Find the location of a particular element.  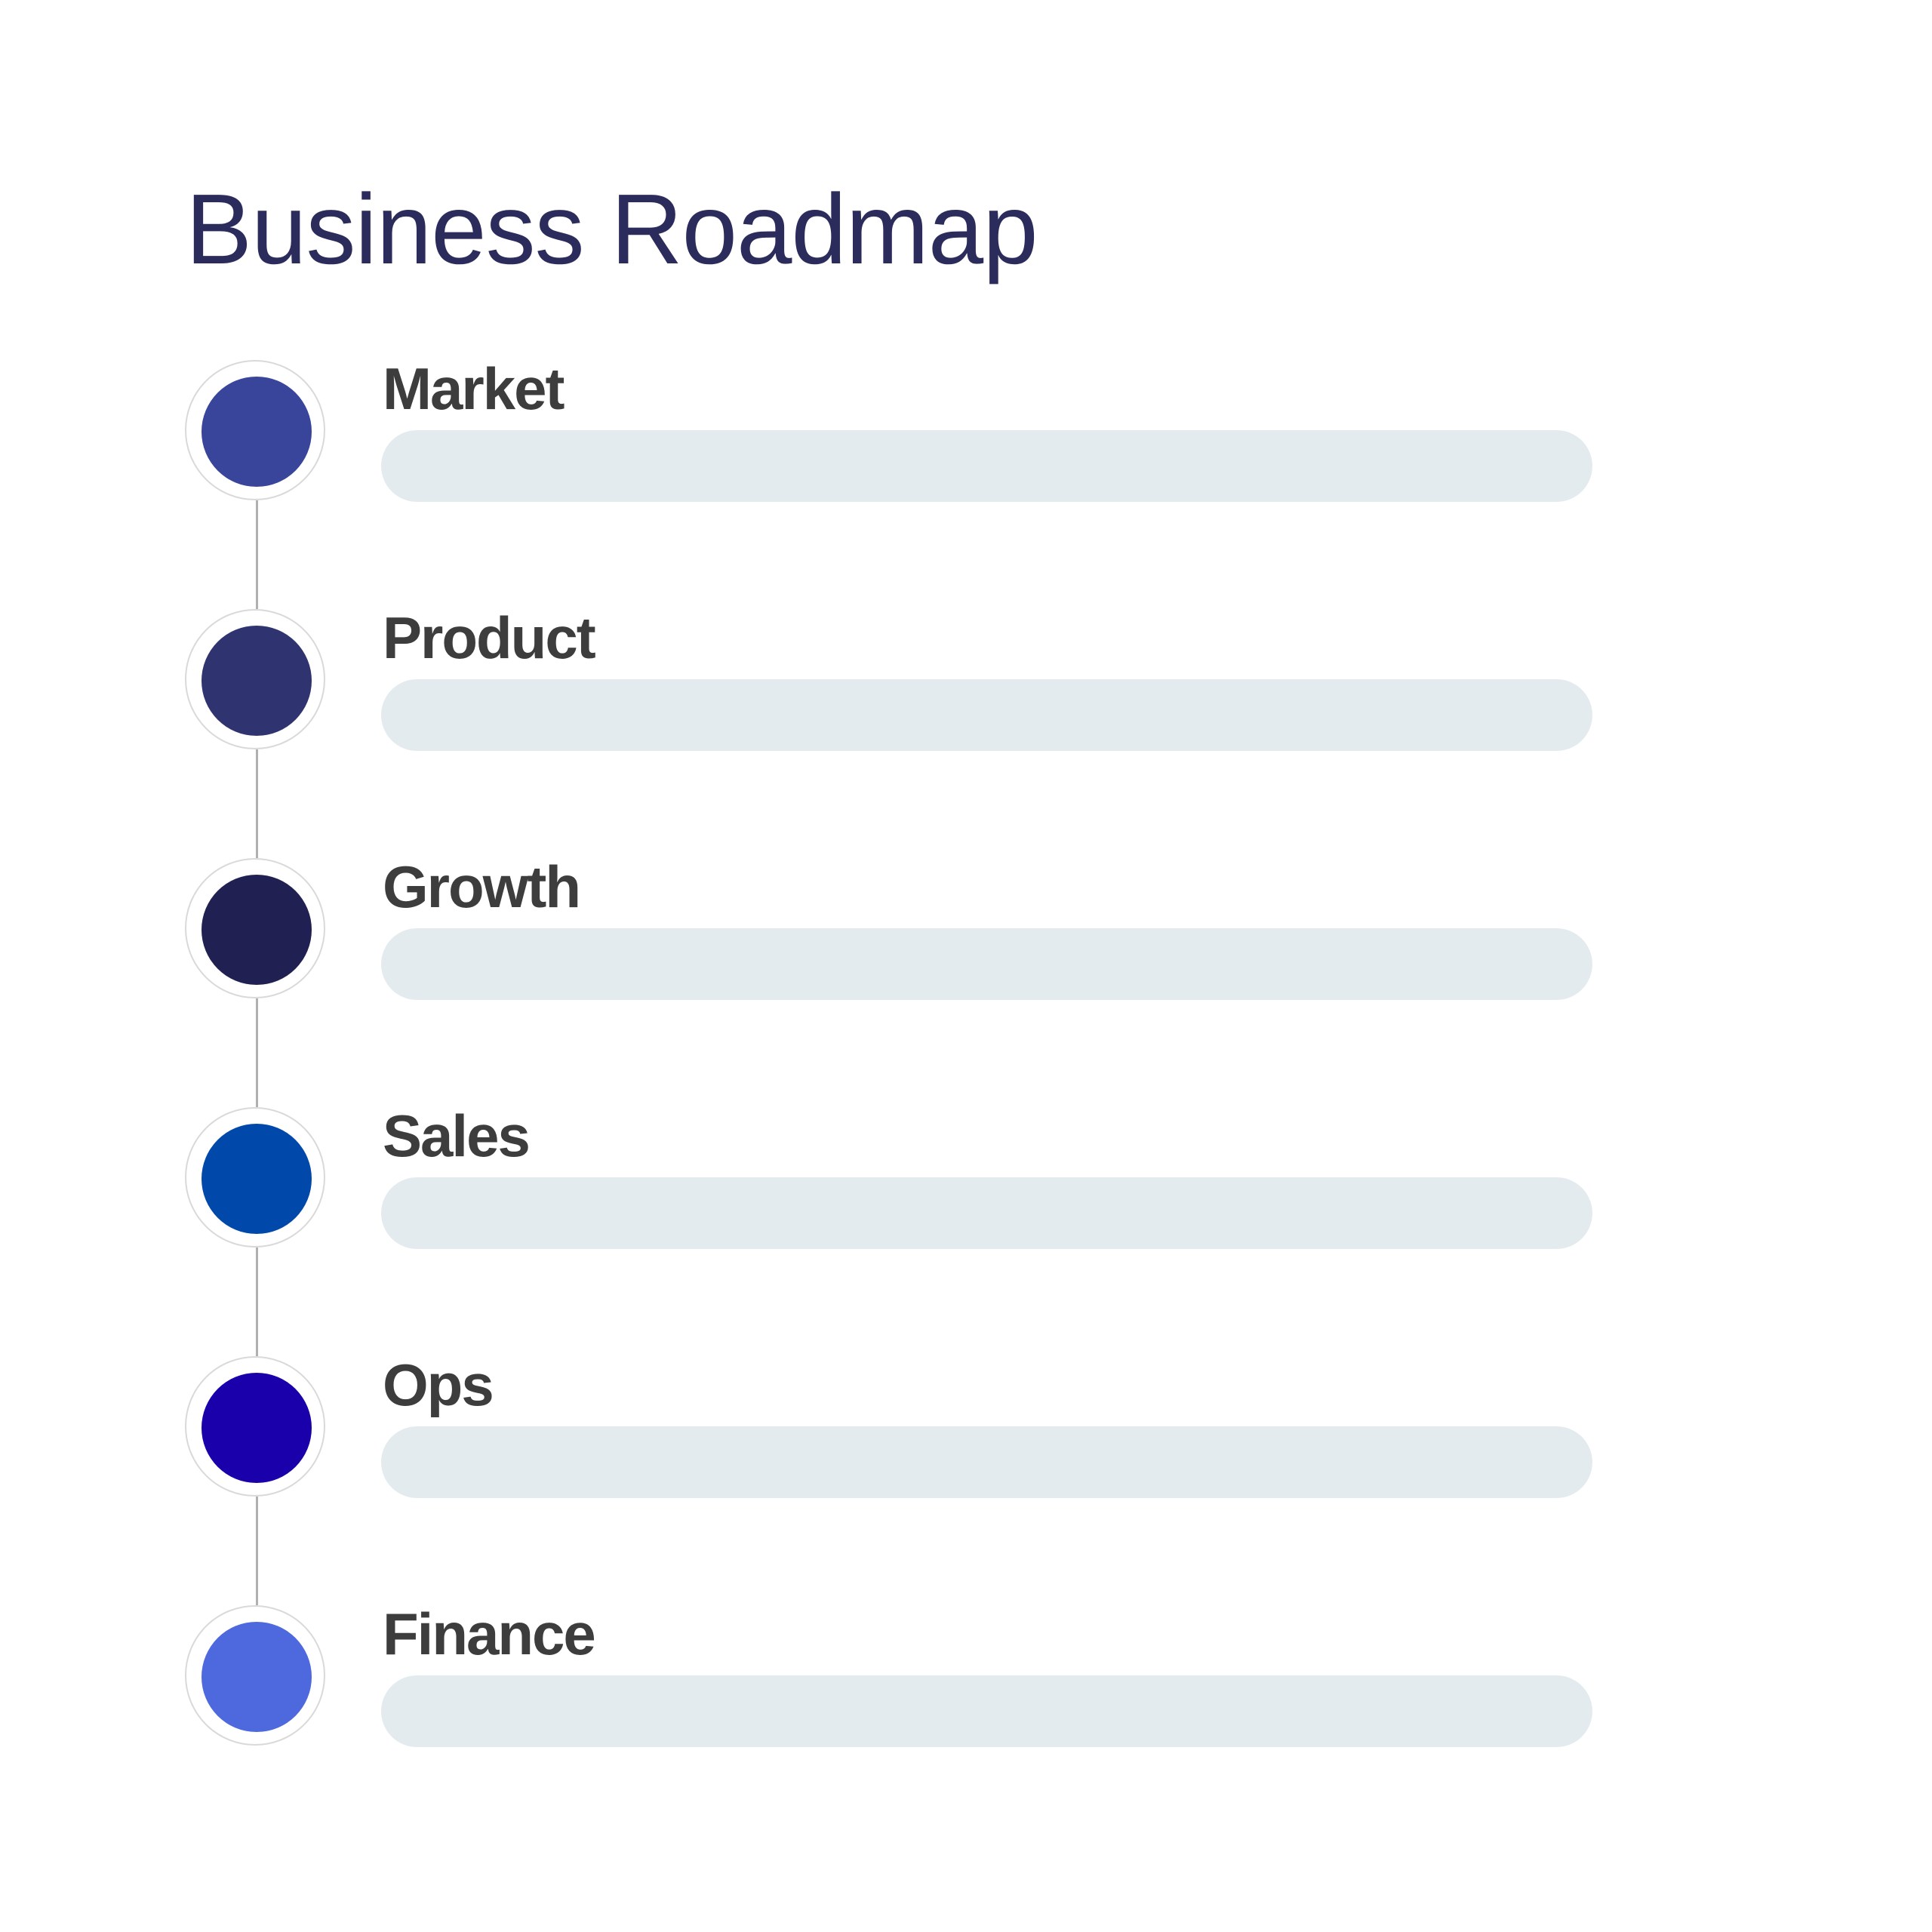

page-title: Business Roadmap is located at coordinates (612, 229).